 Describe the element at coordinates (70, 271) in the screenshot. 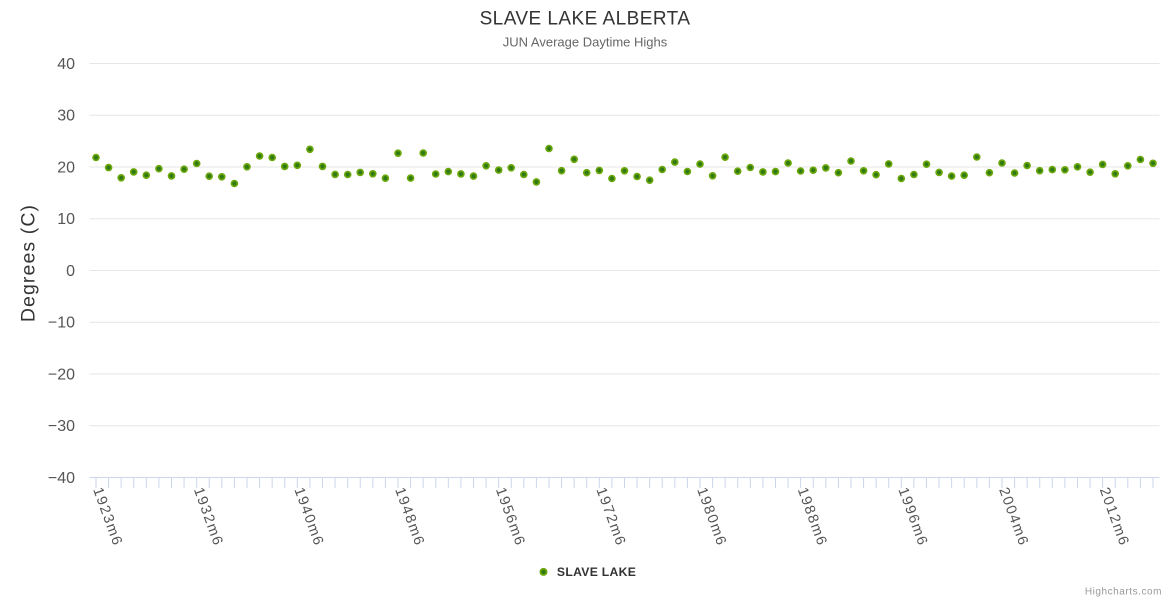

I see `svg-text: 0` at that location.